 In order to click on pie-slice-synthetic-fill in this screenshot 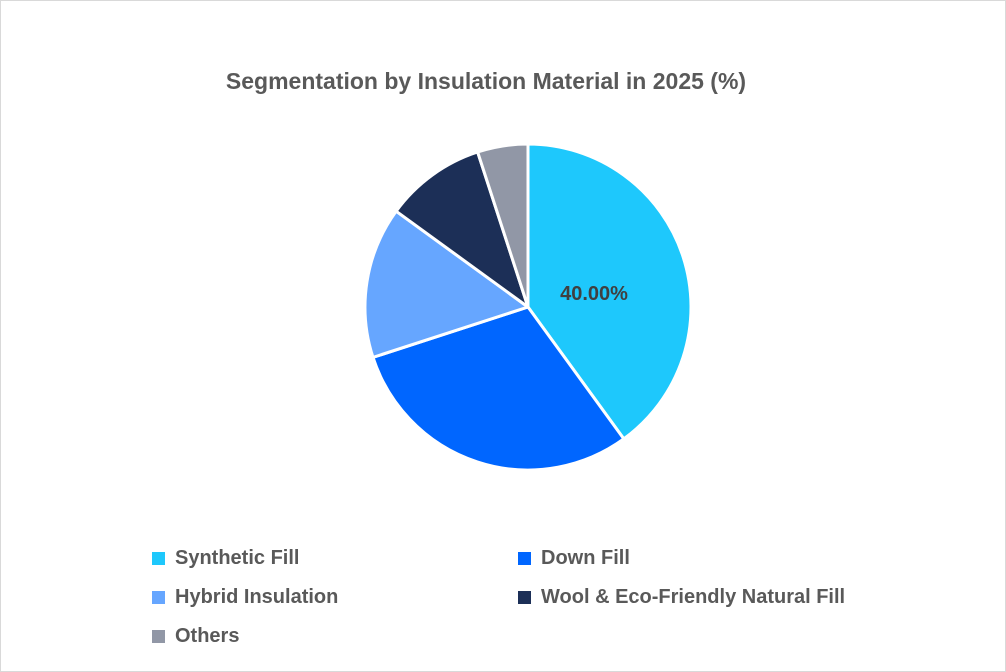, I will do `click(609, 291)`.